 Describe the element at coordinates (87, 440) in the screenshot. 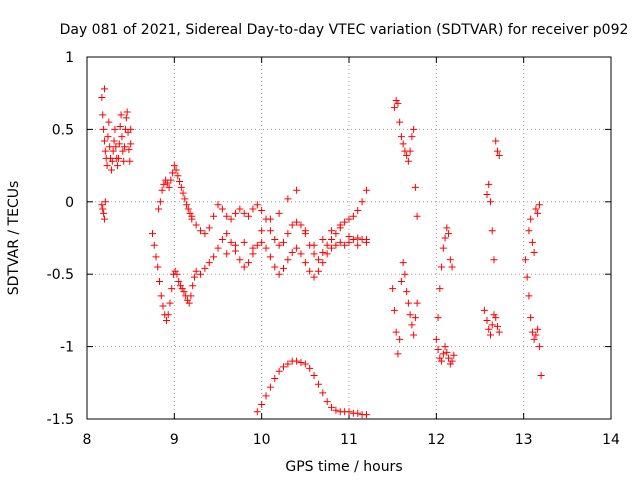

I see `x-tick-label: 8` at that location.